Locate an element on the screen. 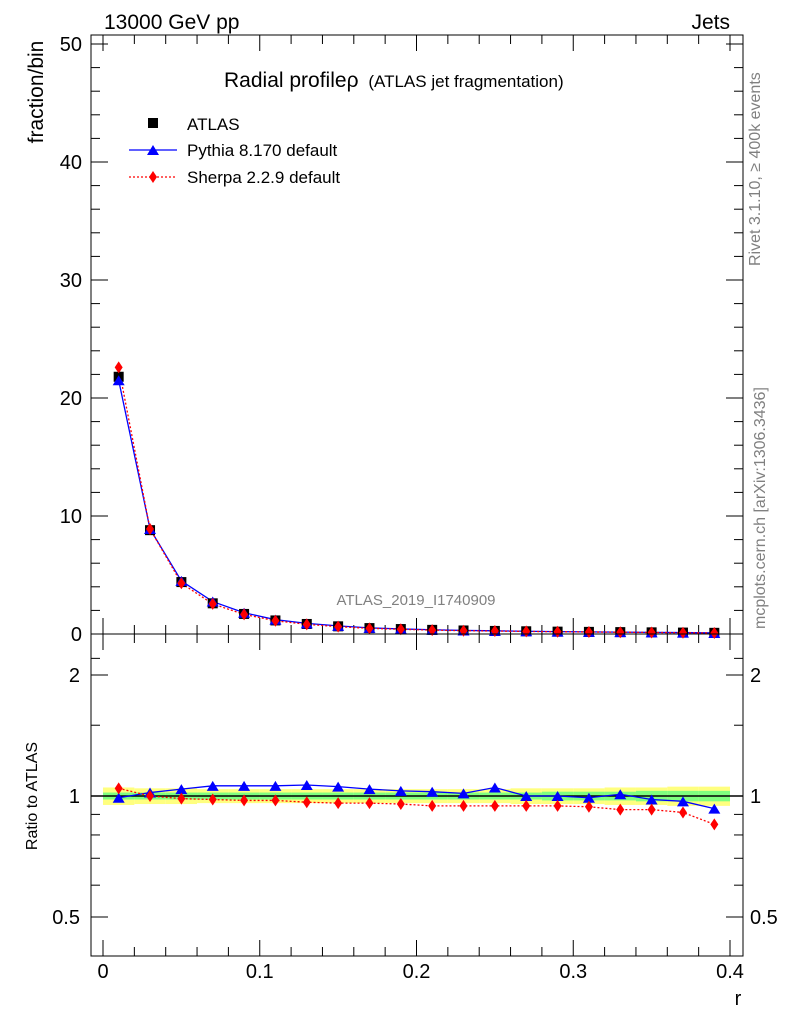  main-y-axis-label: fraction/bin is located at coordinates (36, 92).